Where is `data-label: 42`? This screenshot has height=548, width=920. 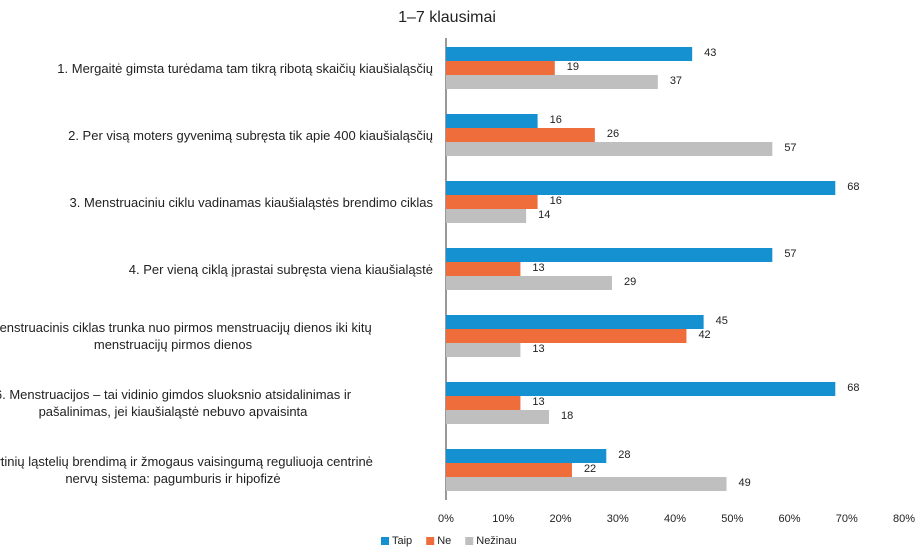 data-label: 42 is located at coordinates (704, 335).